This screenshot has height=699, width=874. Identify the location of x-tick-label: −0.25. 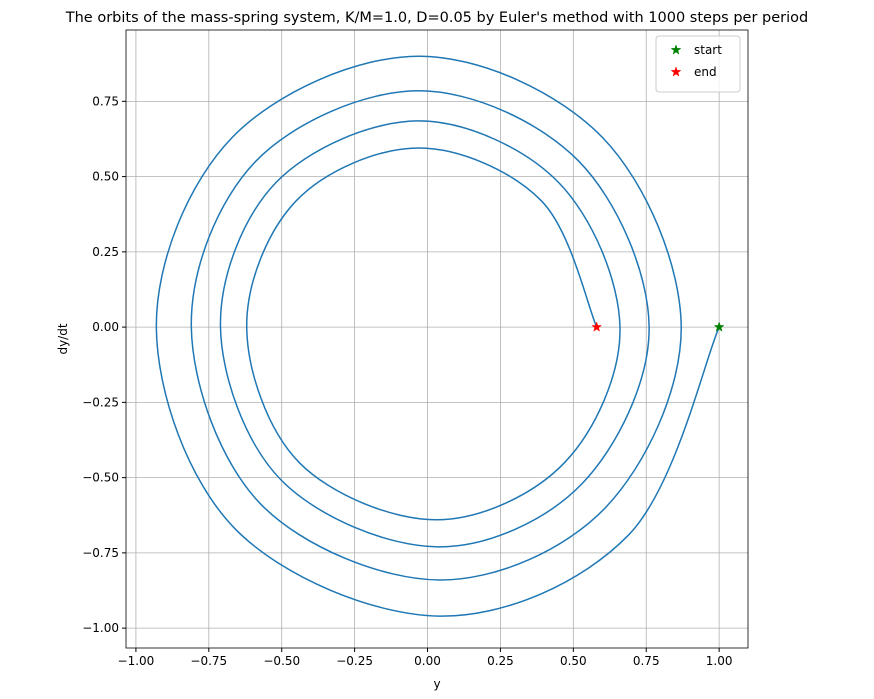
(354, 661).